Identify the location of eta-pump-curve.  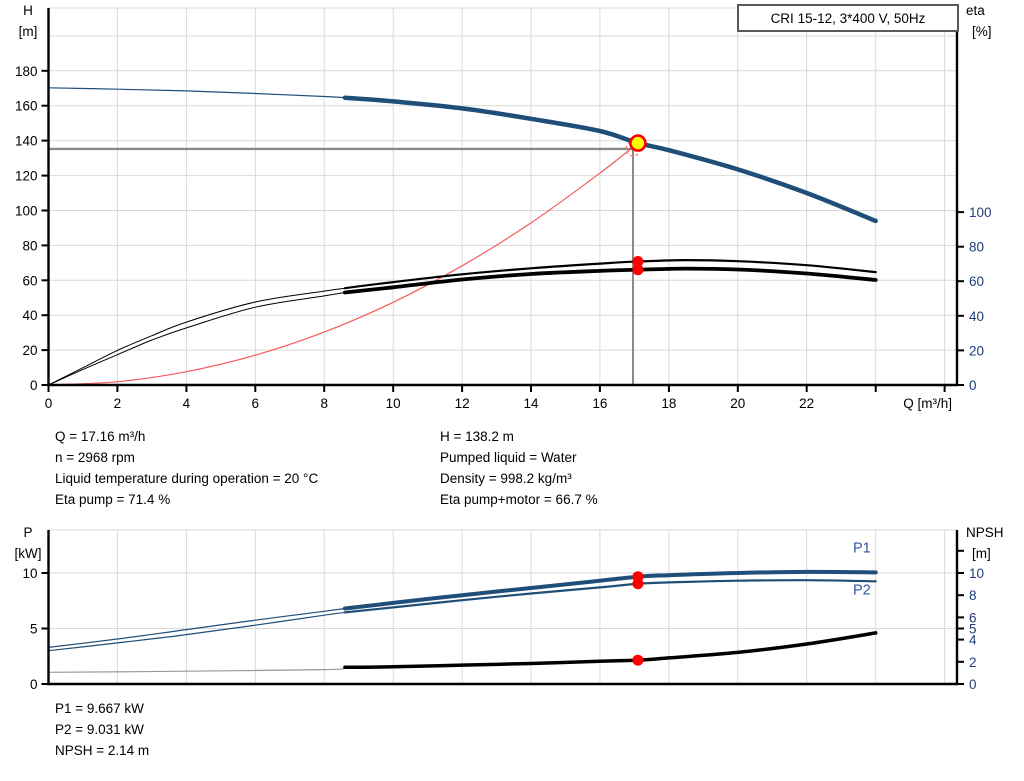
(610, 274).